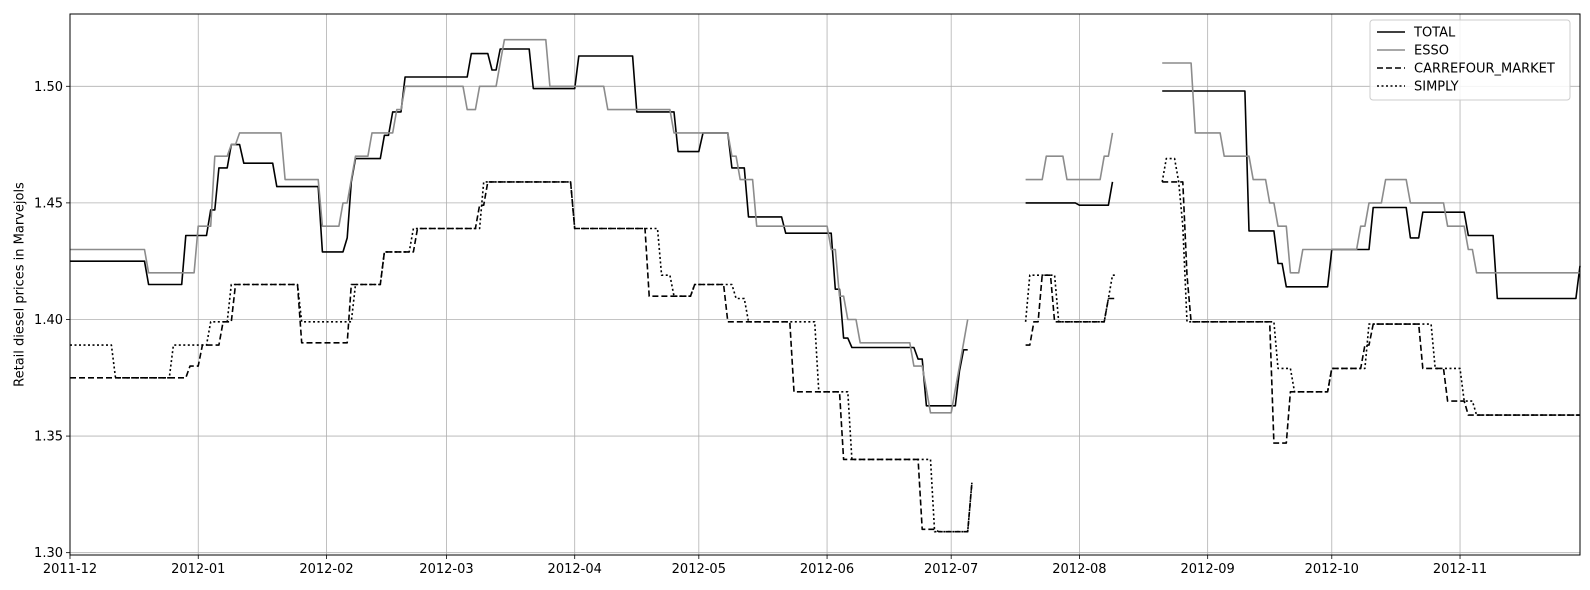 The width and height of the screenshot is (1590, 590). What do you see at coordinates (1079, 569) in the screenshot?
I see `x-tick-label: 2012-08` at bounding box center [1079, 569].